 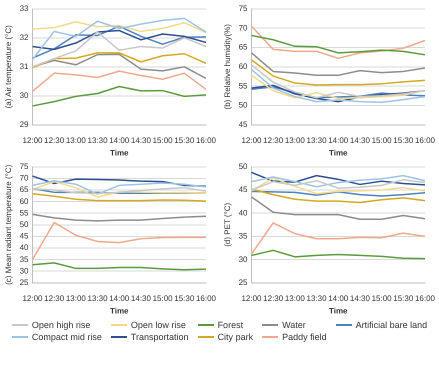 I want to click on legend-label: City park, so click(x=236, y=337).